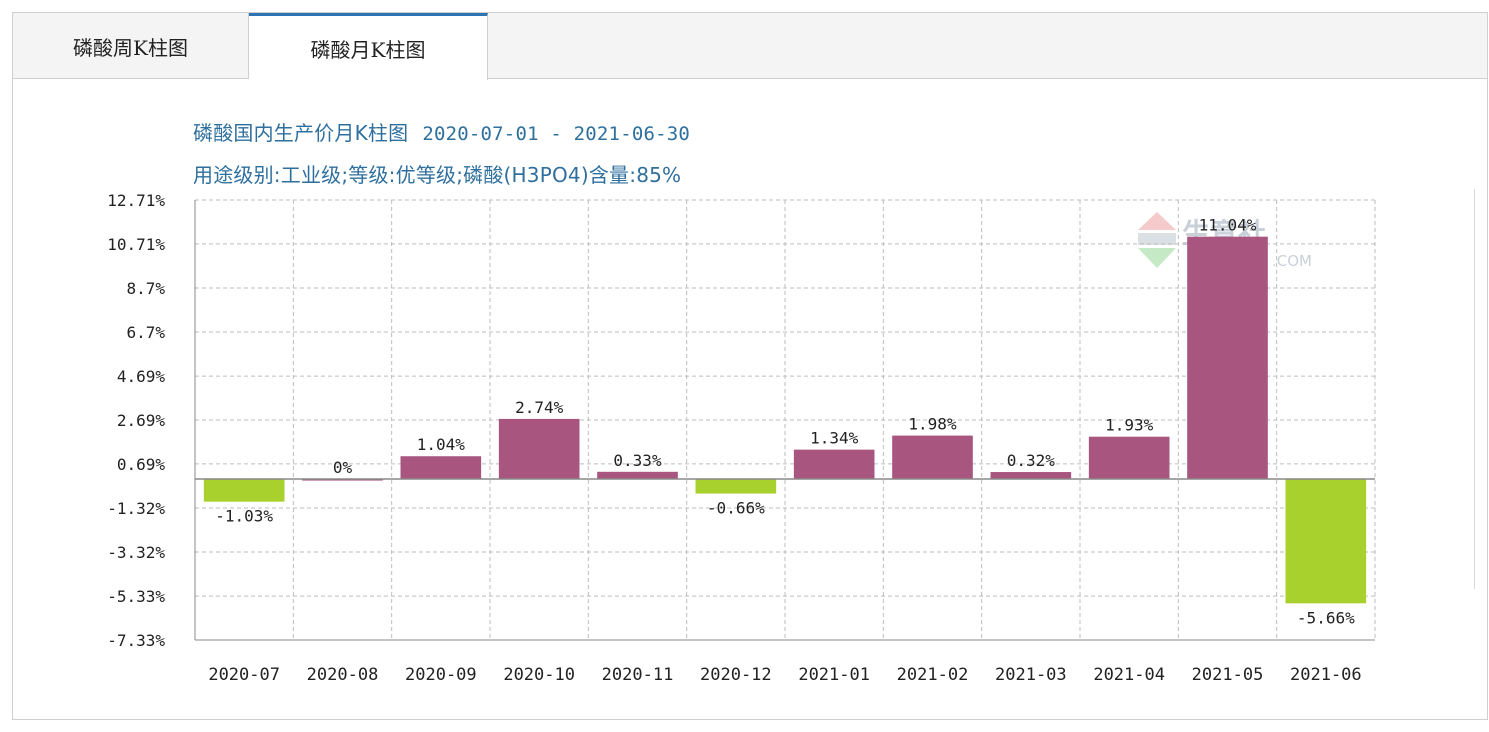 Image resolution: width=1489 pixels, height=732 pixels. Describe the element at coordinates (1157, 221) in the screenshot. I see `watermark-up-arrow-icon` at that location.